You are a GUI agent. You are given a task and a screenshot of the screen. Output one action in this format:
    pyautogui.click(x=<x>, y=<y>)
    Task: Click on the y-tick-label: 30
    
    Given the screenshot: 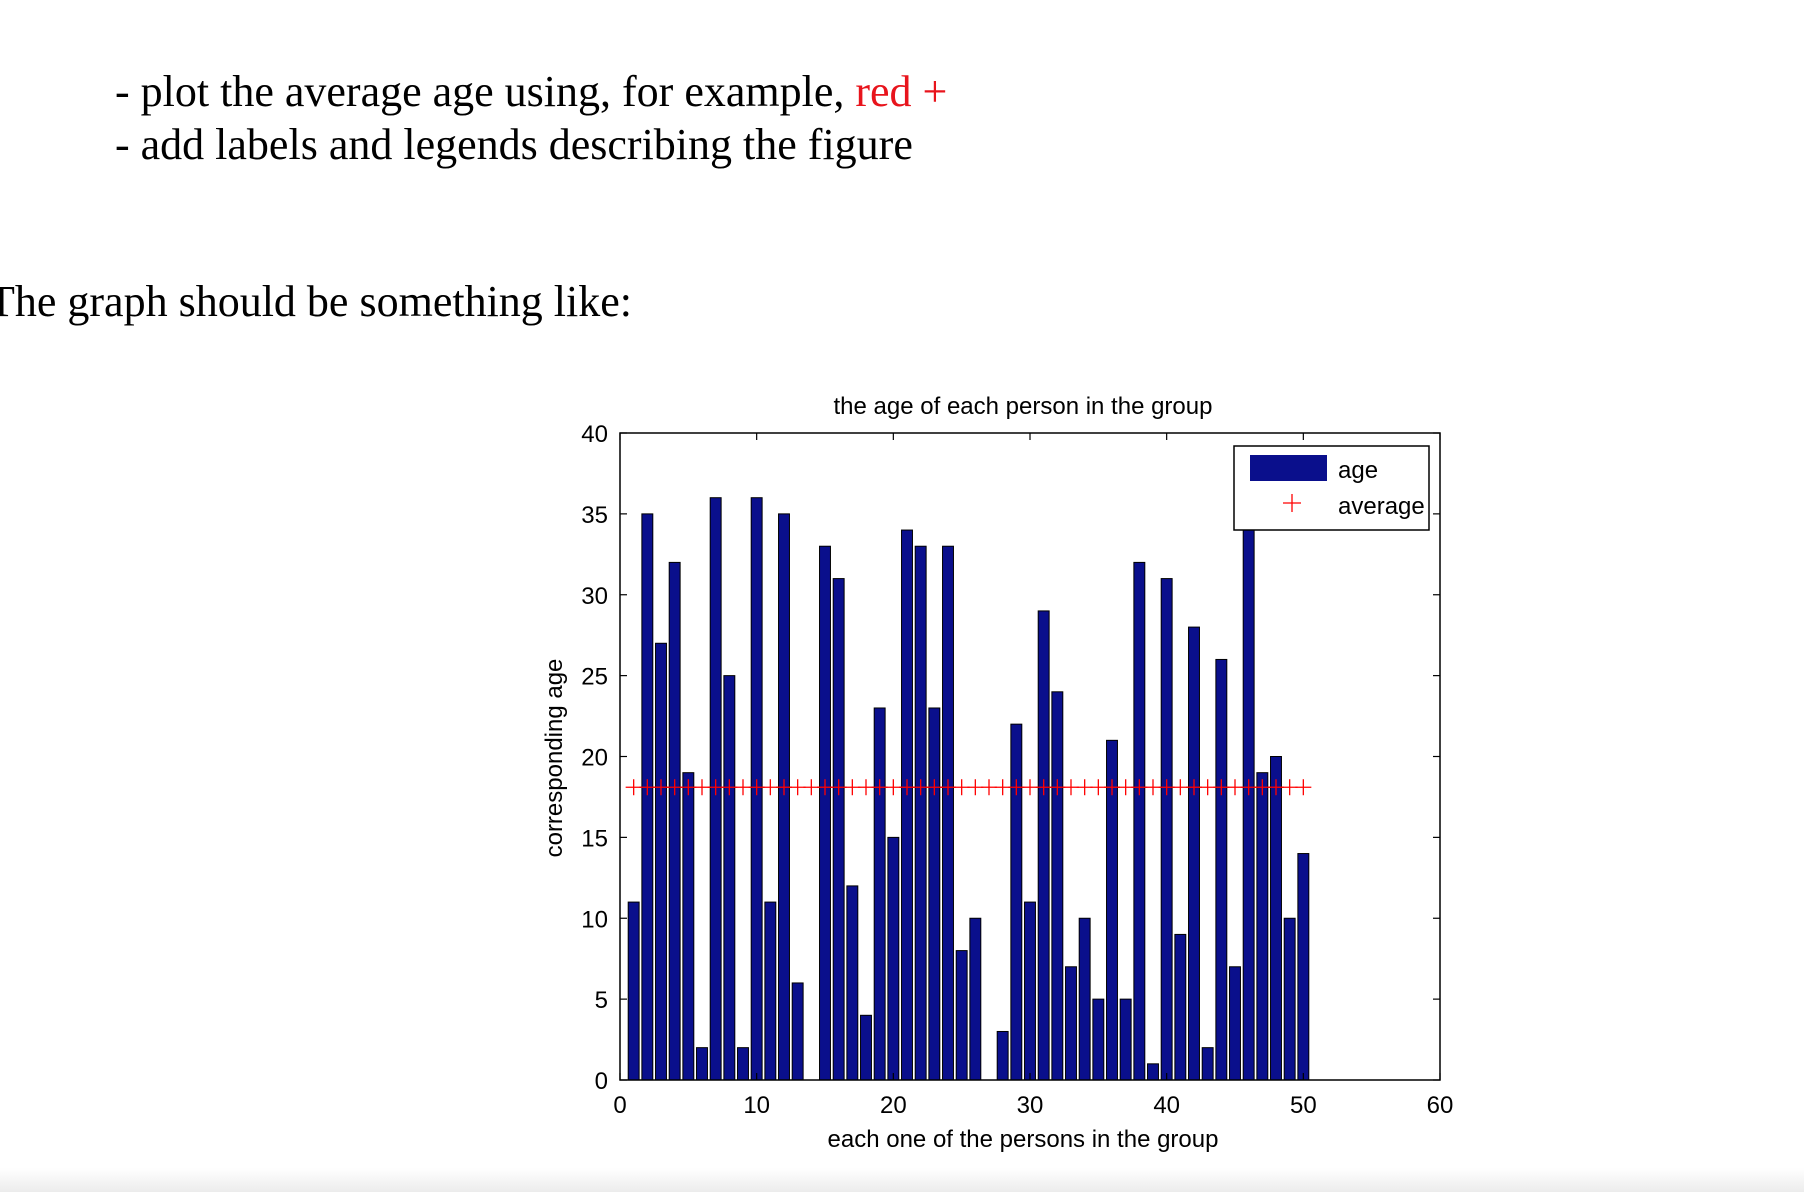 What is the action you would take?
    pyautogui.click(x=594, y=596)
    